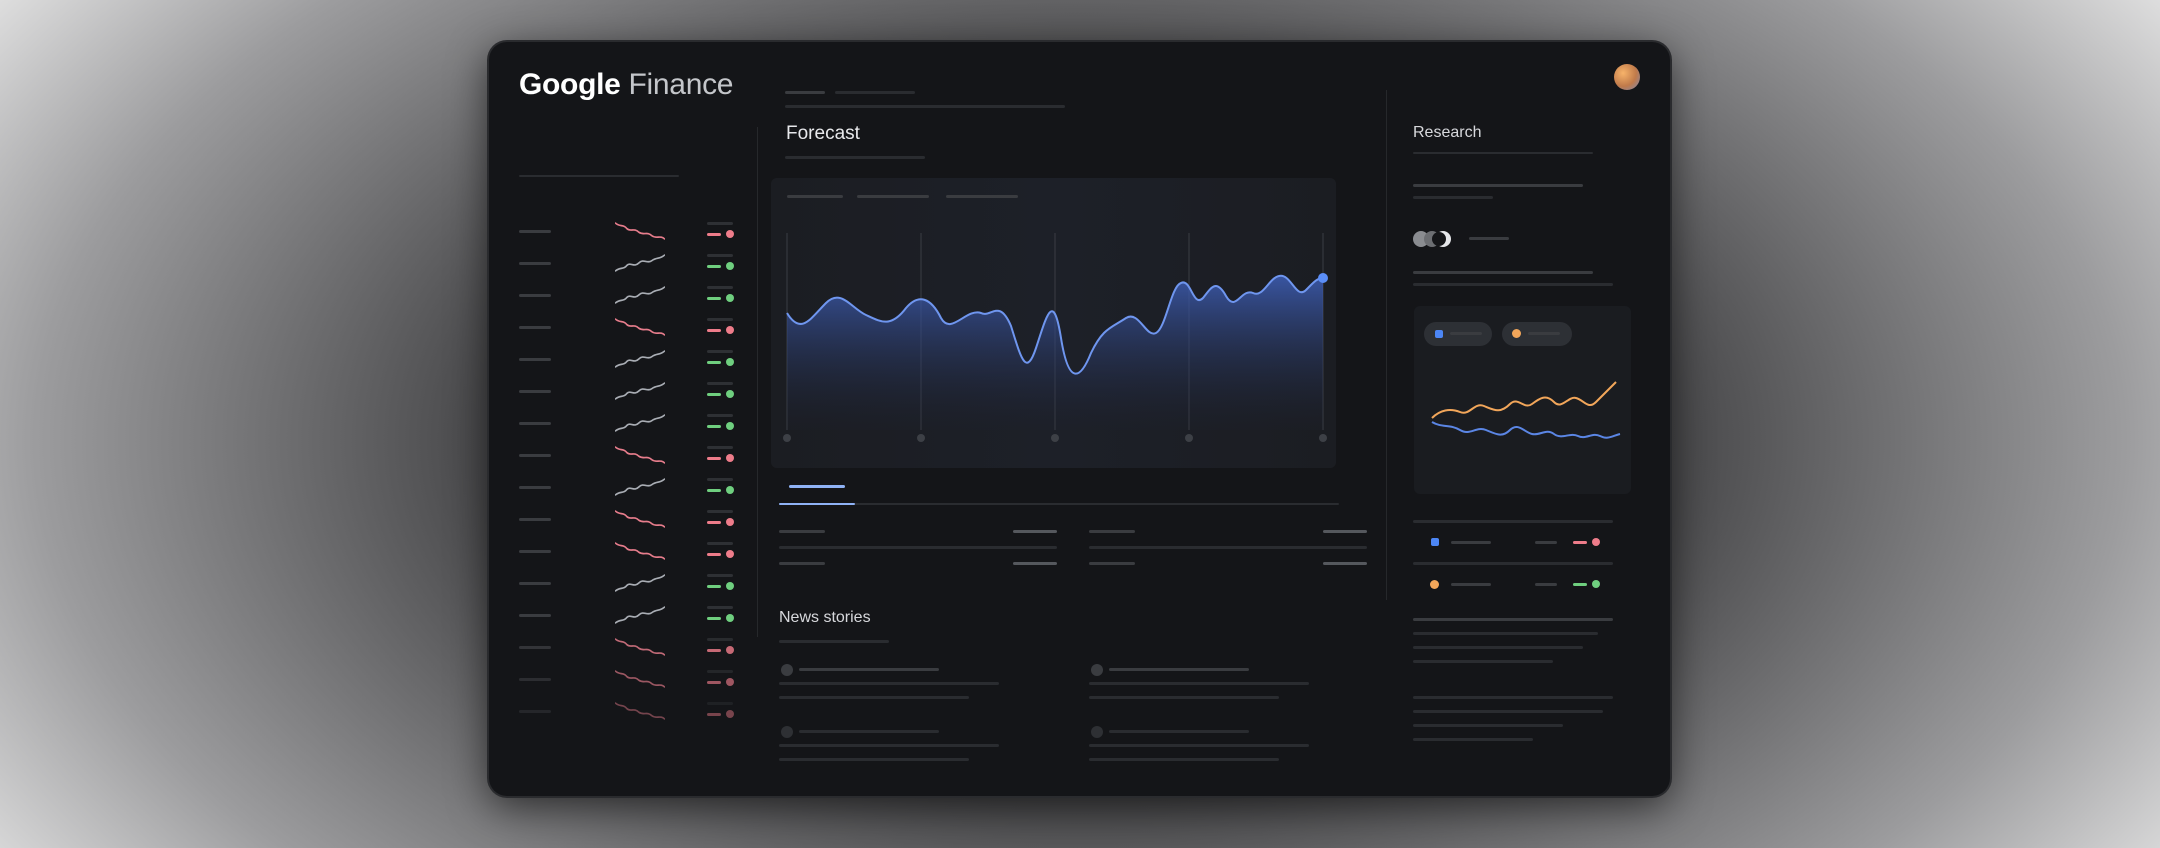 Image resolution: width=2160 pixels, height=848 pixels. Describe the element at coordinates (1323, 278) in the screenshot. I see `forecast-endpoint` at that location.